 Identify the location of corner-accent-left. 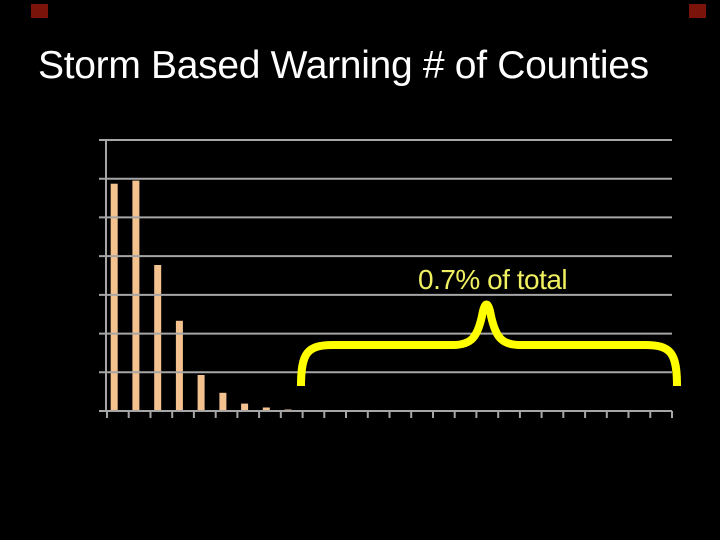
(39, 11).